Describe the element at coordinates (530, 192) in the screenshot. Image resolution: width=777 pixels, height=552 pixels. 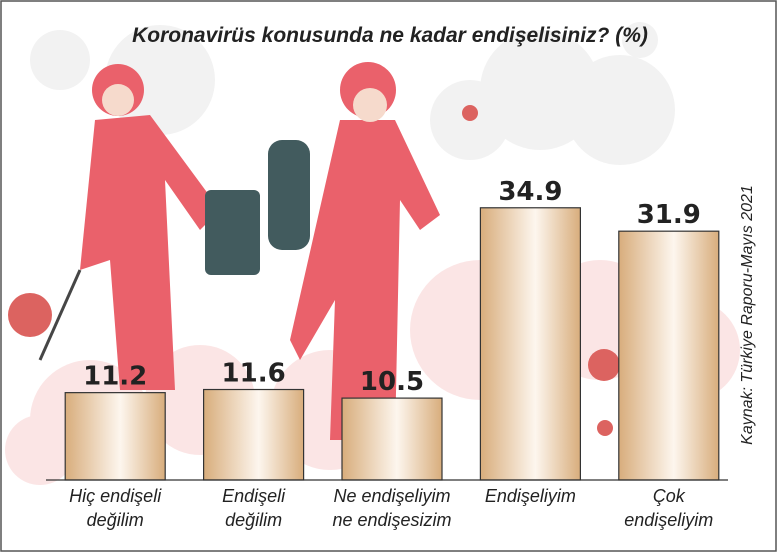
I see `value-label: 34.9` at that location.